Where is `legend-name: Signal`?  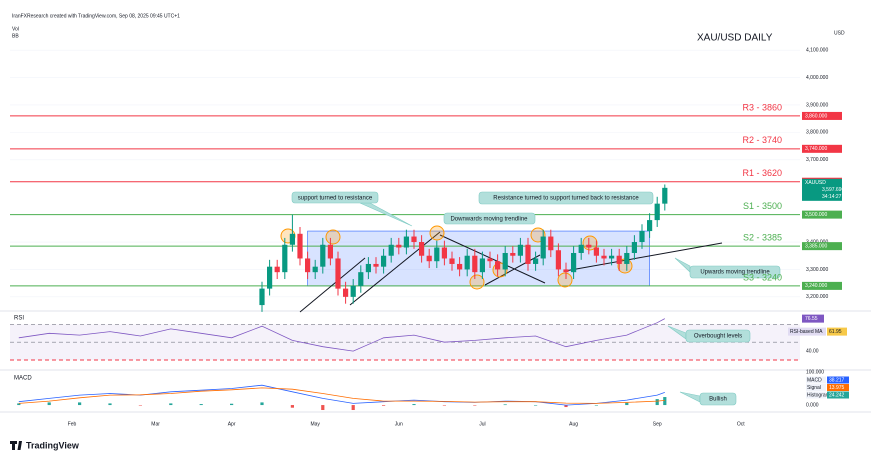 legend-name: Signal is located at coordinates (814, 388).